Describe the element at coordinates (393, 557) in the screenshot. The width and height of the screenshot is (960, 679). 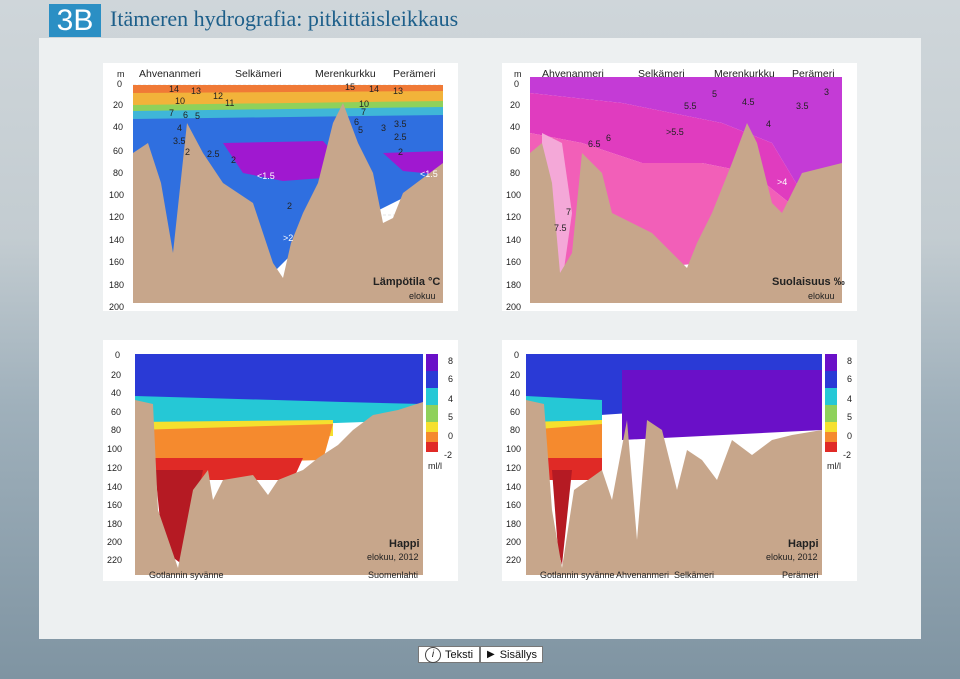
I see `oxy1-subcaption: elokuu, 2012` at that location.